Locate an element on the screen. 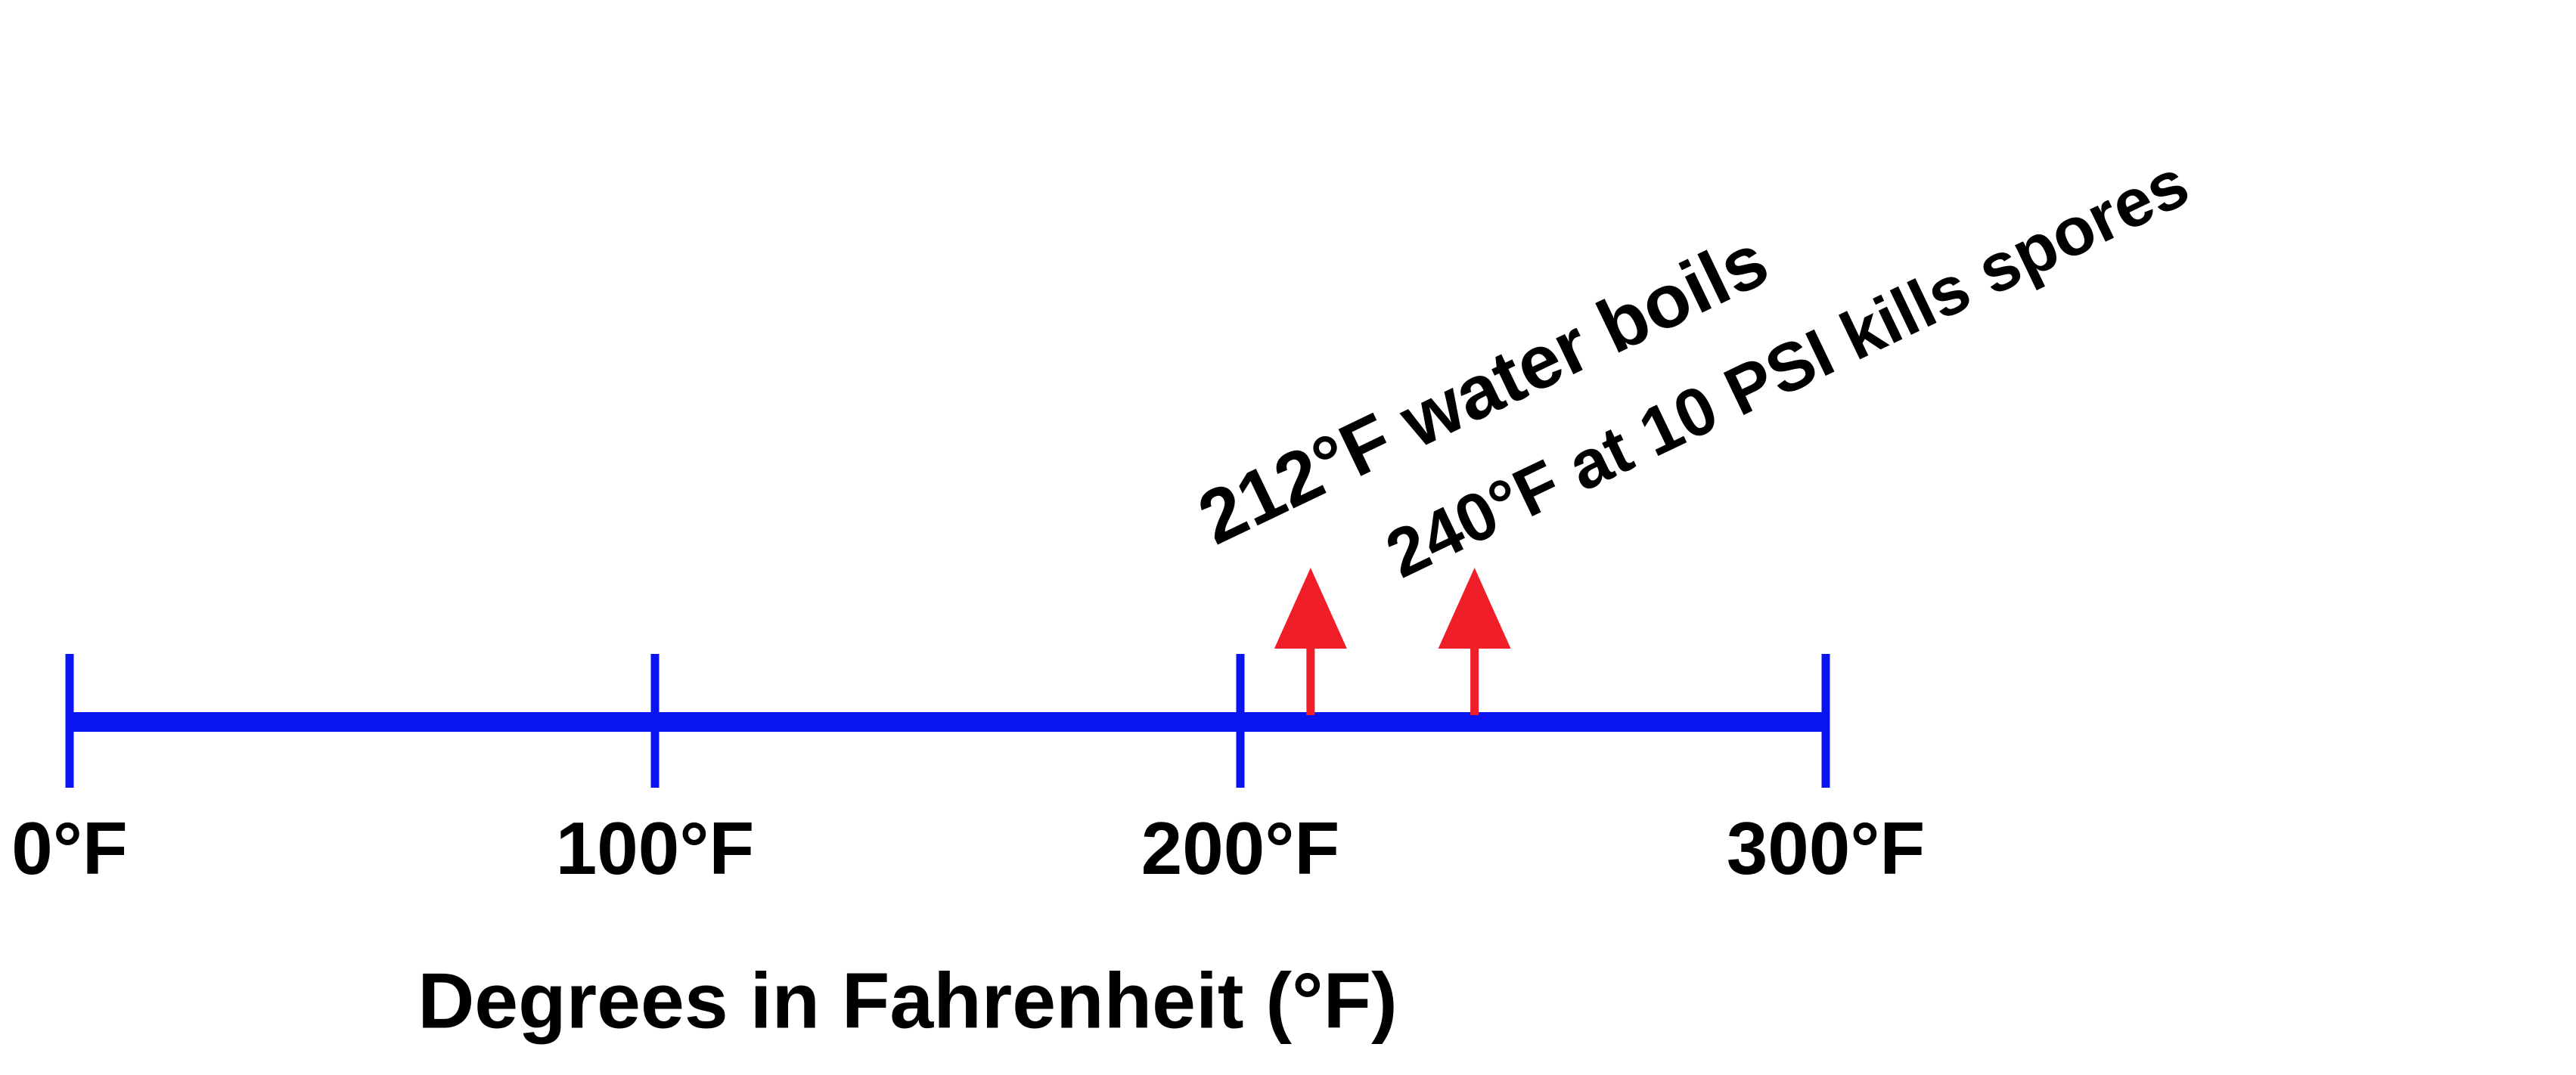 The width and height of the screenshot is (2576, 1075). x-axis-label: Degrees in Fahrenheit (°F) is located at coordinates (907, 1001).